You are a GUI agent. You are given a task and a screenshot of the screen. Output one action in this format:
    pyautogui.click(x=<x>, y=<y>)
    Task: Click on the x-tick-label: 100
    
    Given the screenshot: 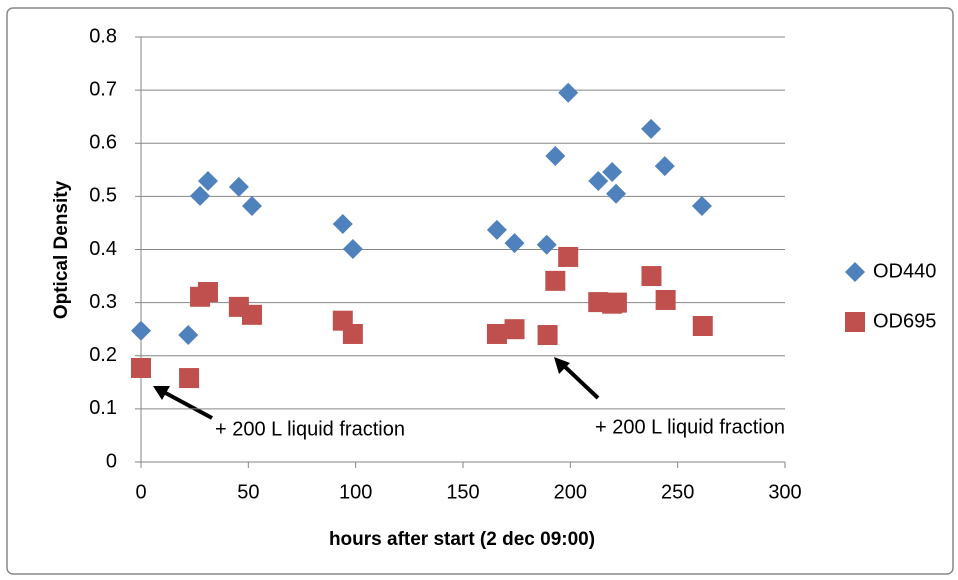 What is the action you would take?
    pyautogui.click(x=355, y=492)
    